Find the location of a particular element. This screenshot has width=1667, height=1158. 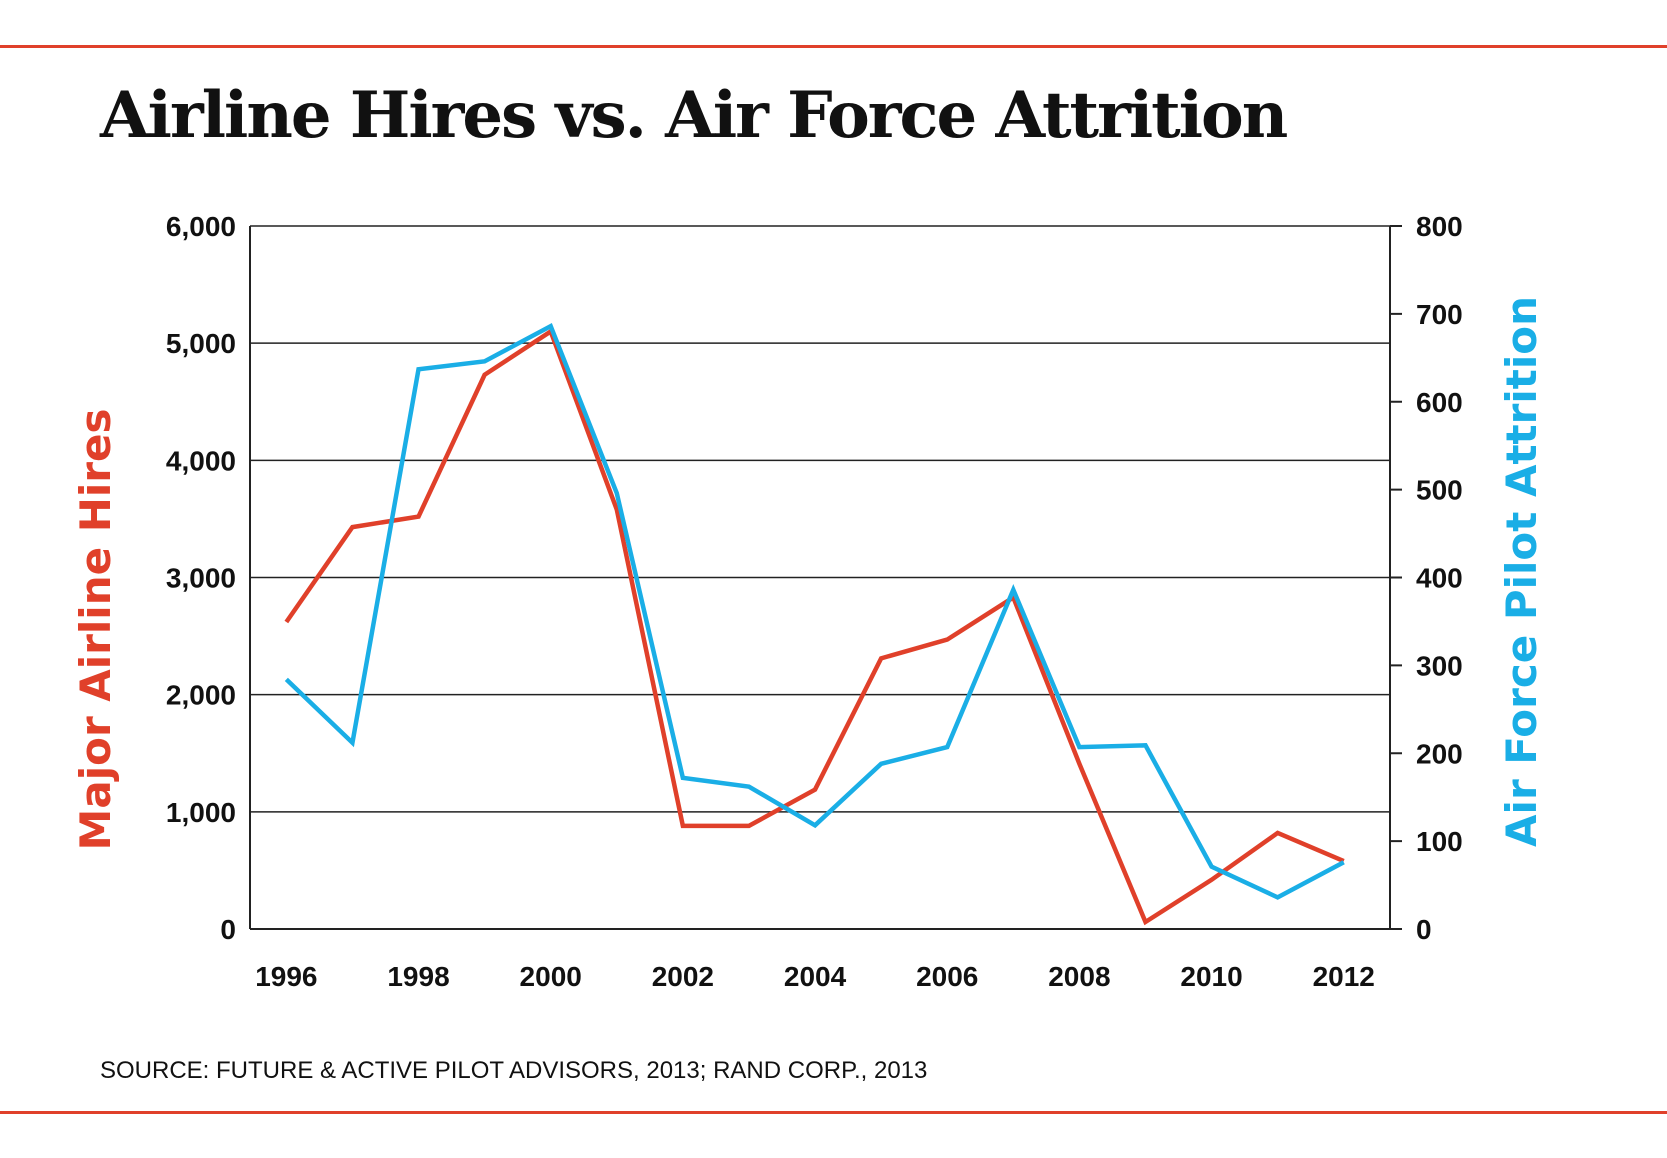

left-tick-label-4,000: 4,000 is located at coordinates (201, 460).